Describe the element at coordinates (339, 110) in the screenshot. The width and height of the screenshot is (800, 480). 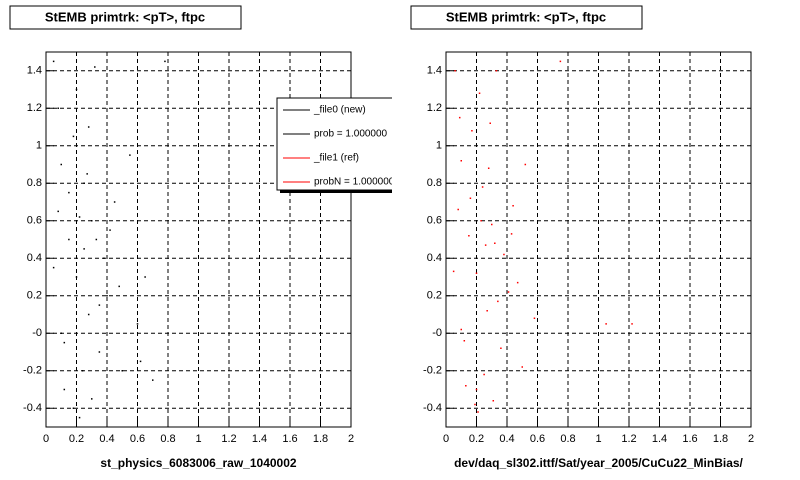
I see `legend-label: _file0 (new)` at that location.